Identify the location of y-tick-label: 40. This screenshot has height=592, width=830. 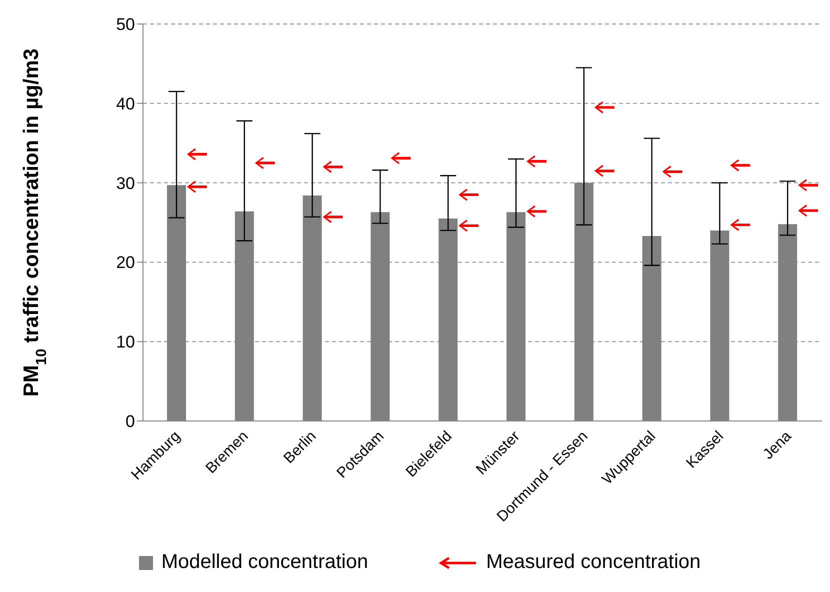
(125, 104).